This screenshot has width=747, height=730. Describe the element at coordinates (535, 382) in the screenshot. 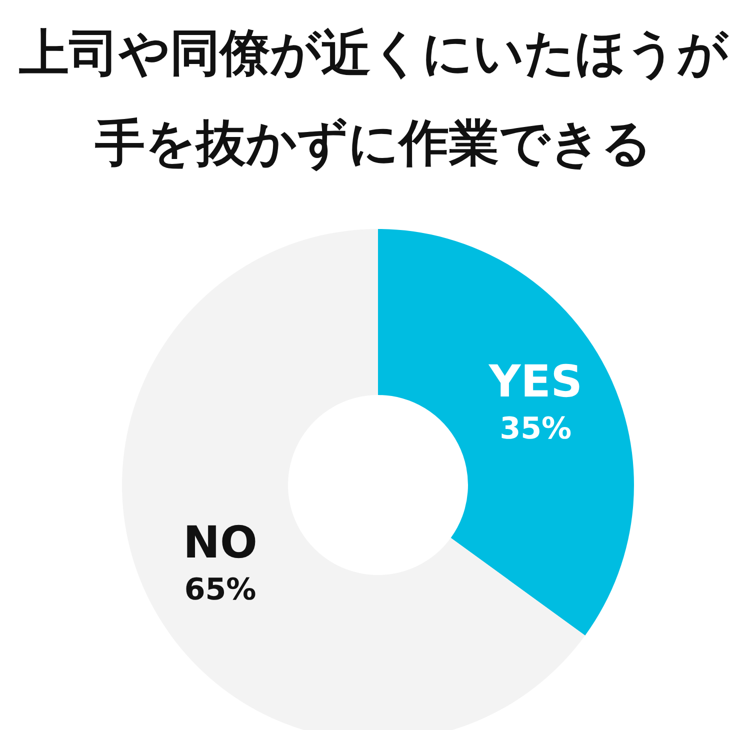

I see `slice-label: YES` at that location.